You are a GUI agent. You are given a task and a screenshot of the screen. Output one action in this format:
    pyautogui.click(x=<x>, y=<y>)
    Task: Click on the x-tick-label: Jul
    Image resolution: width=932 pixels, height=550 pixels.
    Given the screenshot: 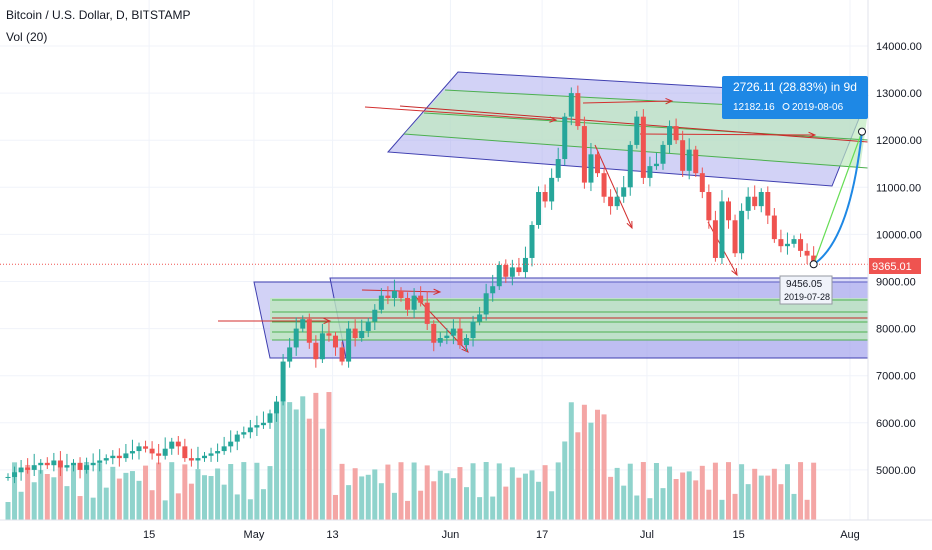 What is the action you would take?
    pyautogui.click(x=647, y=535)
    